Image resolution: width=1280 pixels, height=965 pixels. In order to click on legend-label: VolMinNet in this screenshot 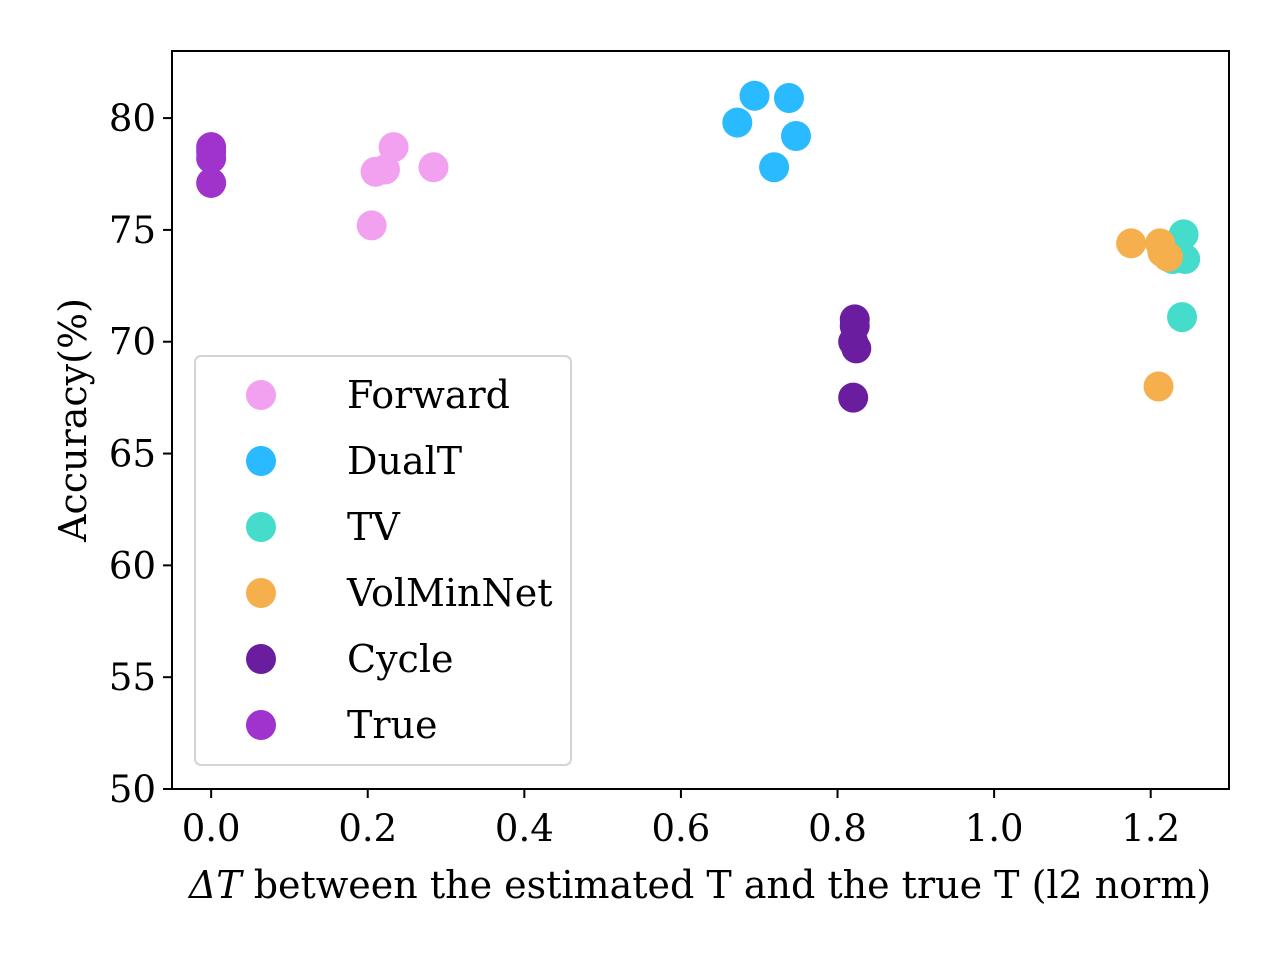, I will do `click(449, 593)`.